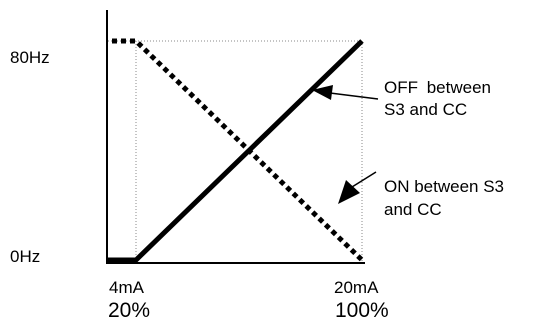 The image size is (549, 329). I want to click on x-axis-left-current-label: 4mA, so click(126, 287).